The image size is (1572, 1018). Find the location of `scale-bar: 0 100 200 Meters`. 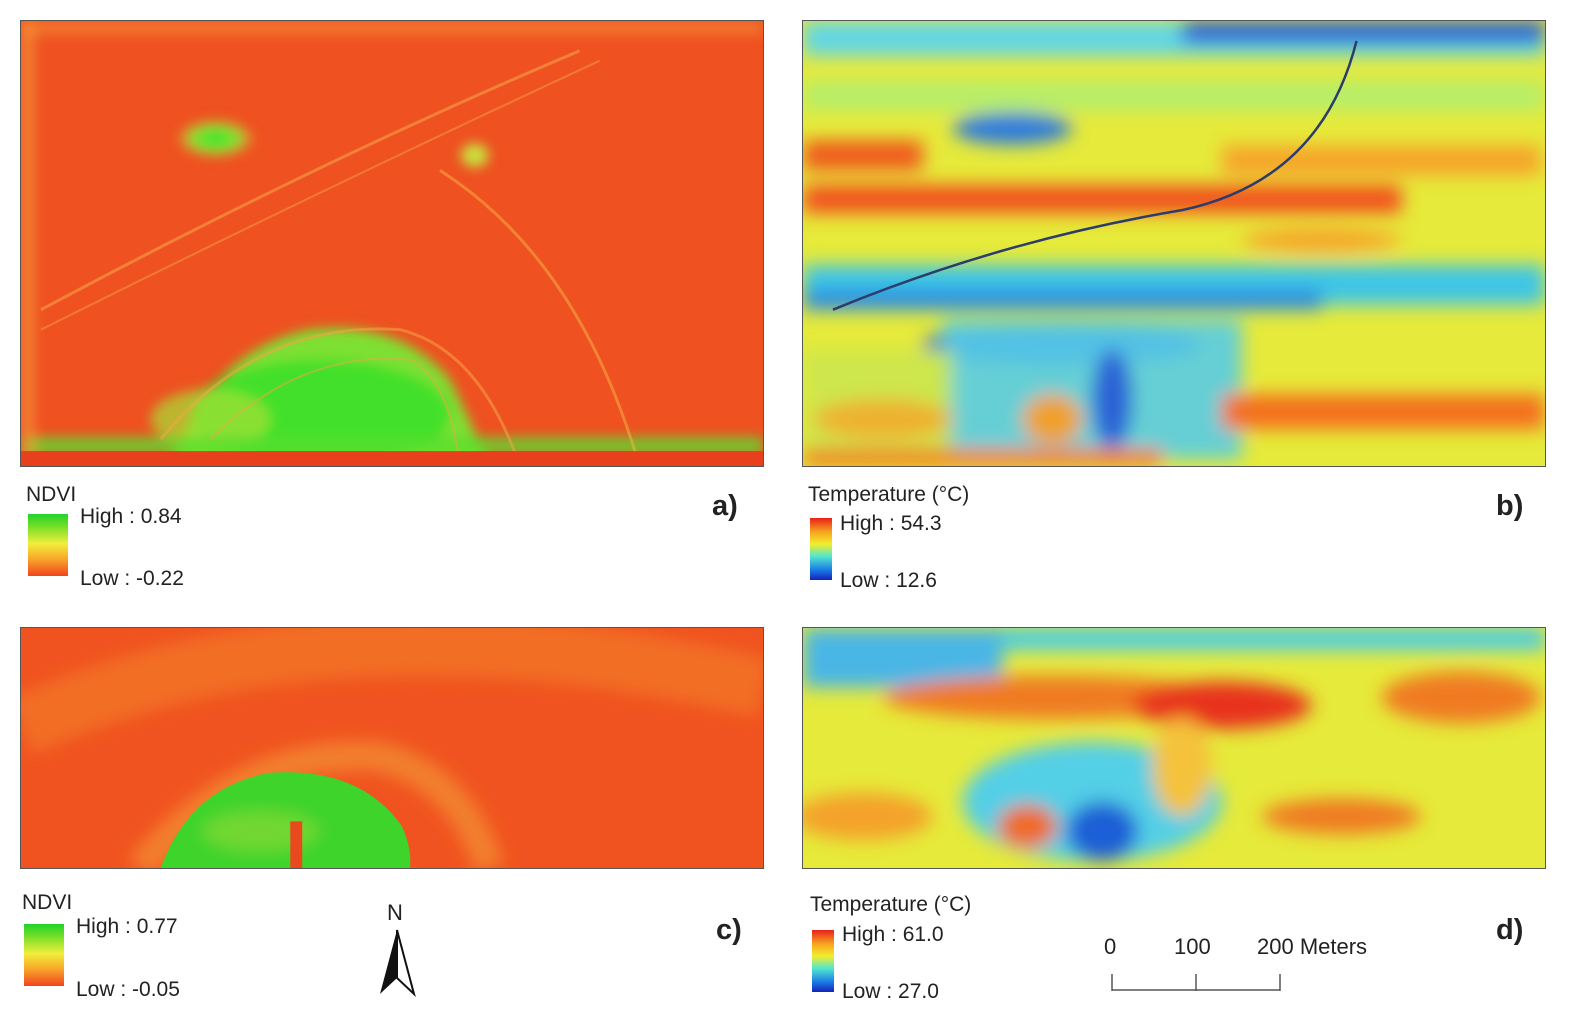

scale-bar: 0 100 200 Meters is located at coordinates (1250, 964).